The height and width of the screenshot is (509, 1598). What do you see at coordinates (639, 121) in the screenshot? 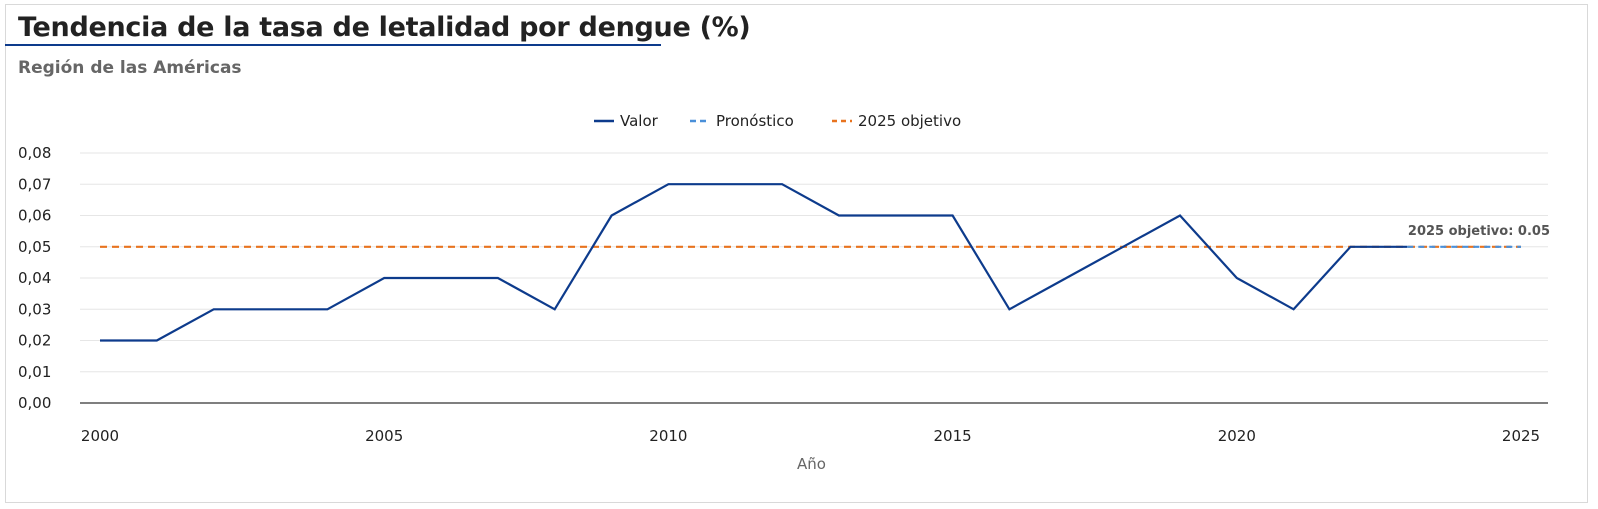
I see `legend-label: Valor` at bounding box center [639, 121].